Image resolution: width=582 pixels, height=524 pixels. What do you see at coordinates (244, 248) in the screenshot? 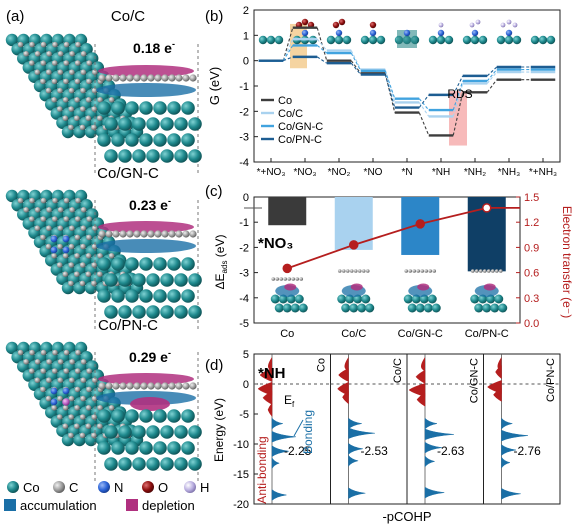
I see `y-tick-label: -2` at bounding box center [244, 248].